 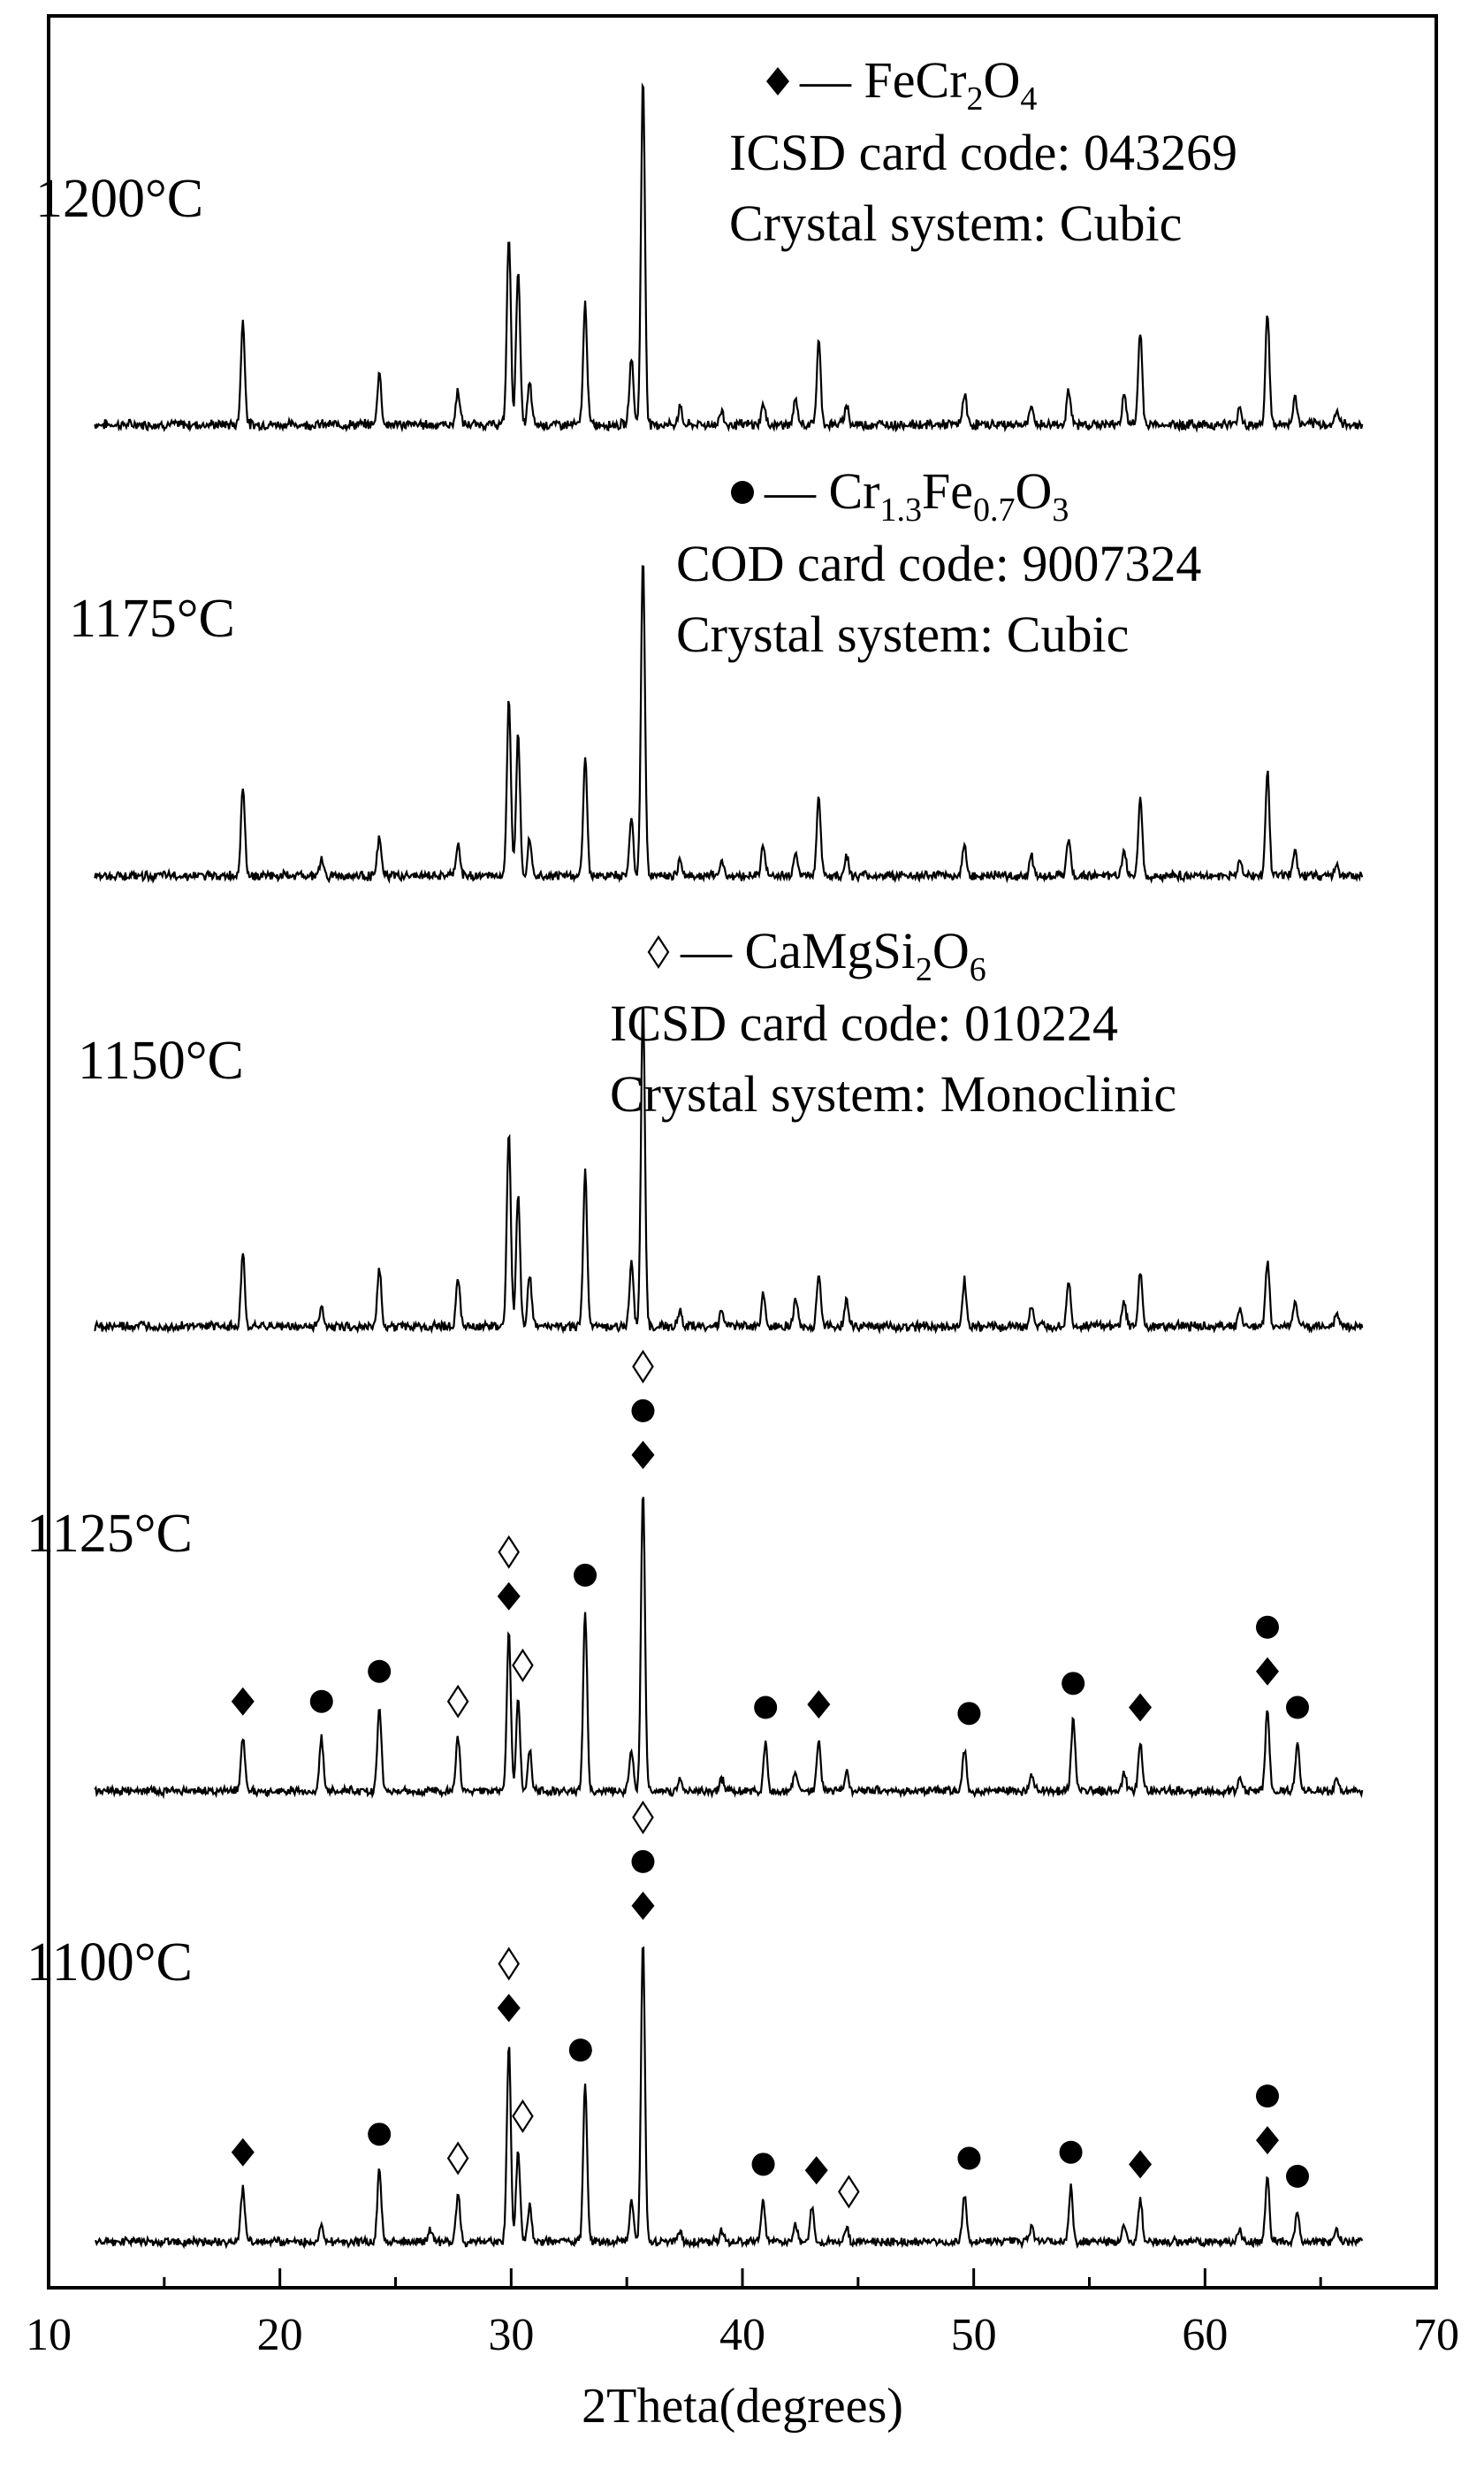 I want to click on x-tick-label: 70, so click(x=1436, y=2335).